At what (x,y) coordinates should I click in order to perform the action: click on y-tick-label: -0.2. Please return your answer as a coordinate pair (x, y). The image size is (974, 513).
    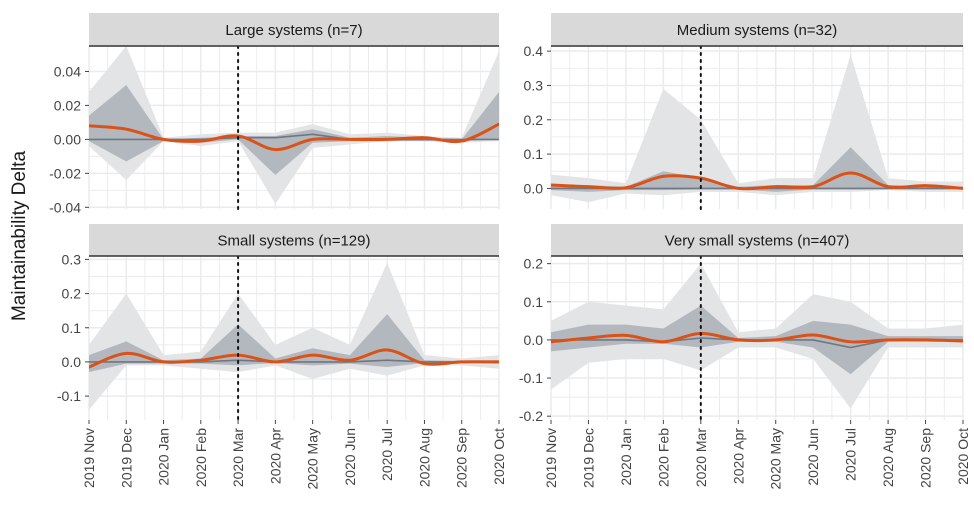
    Looking at the image, I should click on (531, 416).